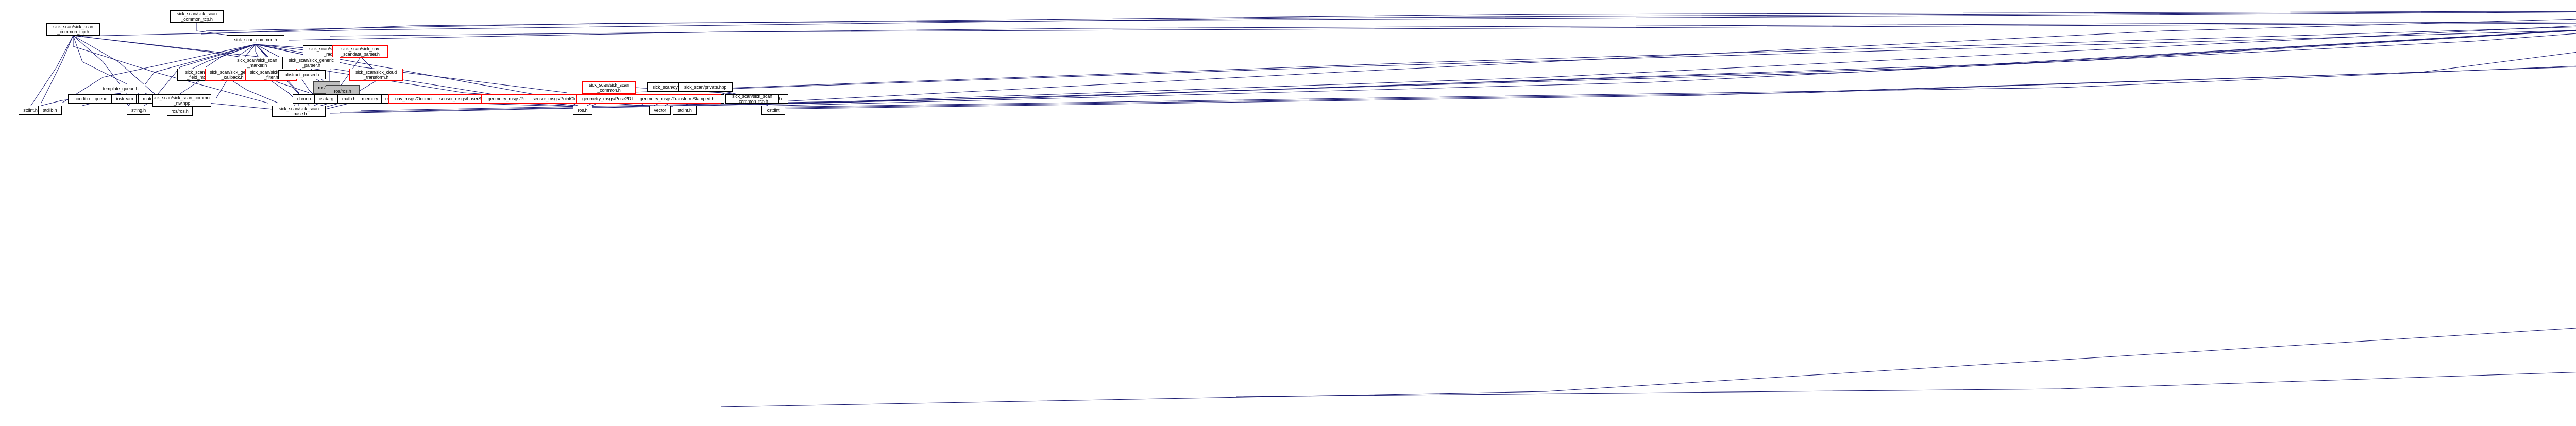  What do you see at coordinates (181, 100) in the screenshot?
I see `graph-node: sick_scan/sick_scan_common _nw.hpp` at bounding box center [181, 100].